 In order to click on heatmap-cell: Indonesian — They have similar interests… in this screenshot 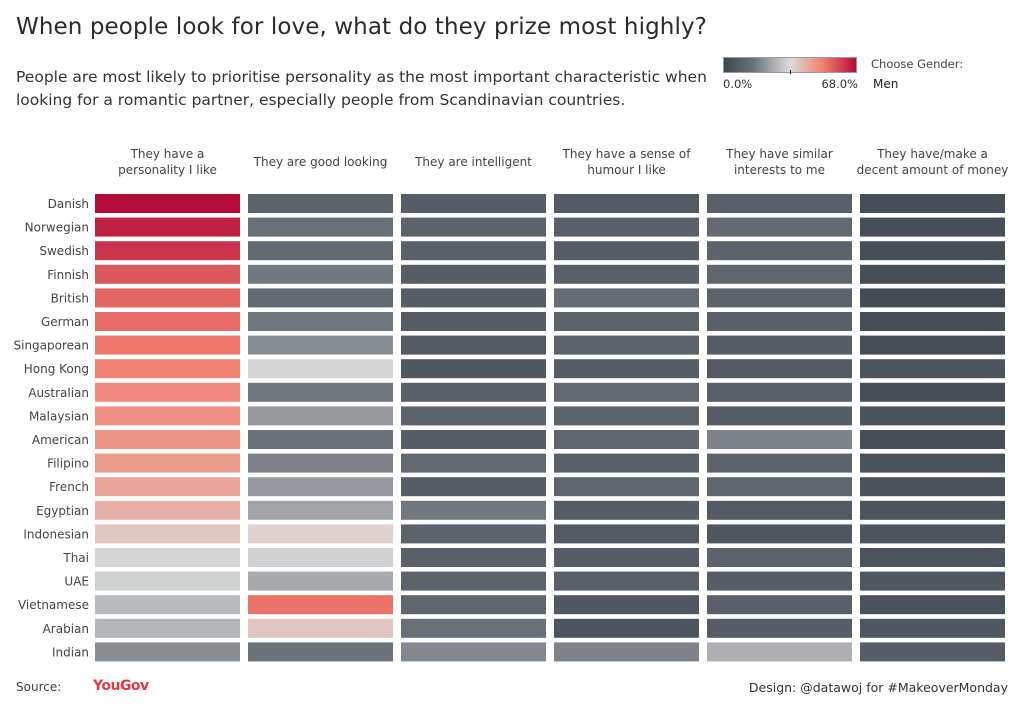, I will do `click(779, 534)`.